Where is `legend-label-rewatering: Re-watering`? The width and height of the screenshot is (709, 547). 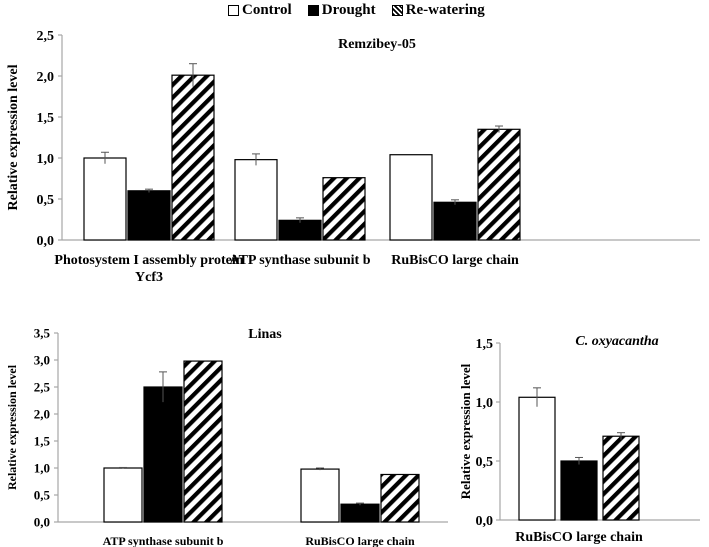 legend-label-rewatering: Re-watering is located at coordinates (445, 9).